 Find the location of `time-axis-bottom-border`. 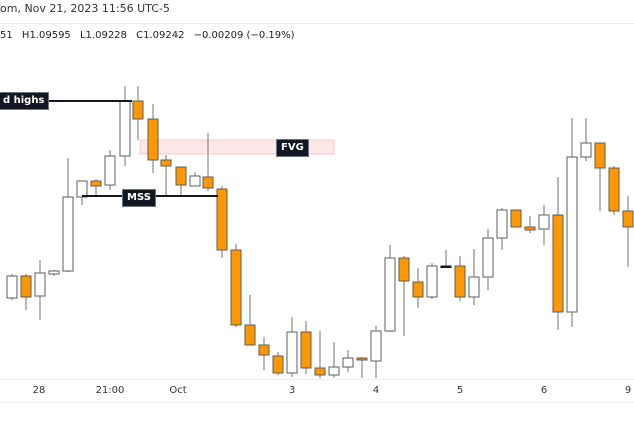

time-axis-bottom-border is located at coordinates (317, 402).